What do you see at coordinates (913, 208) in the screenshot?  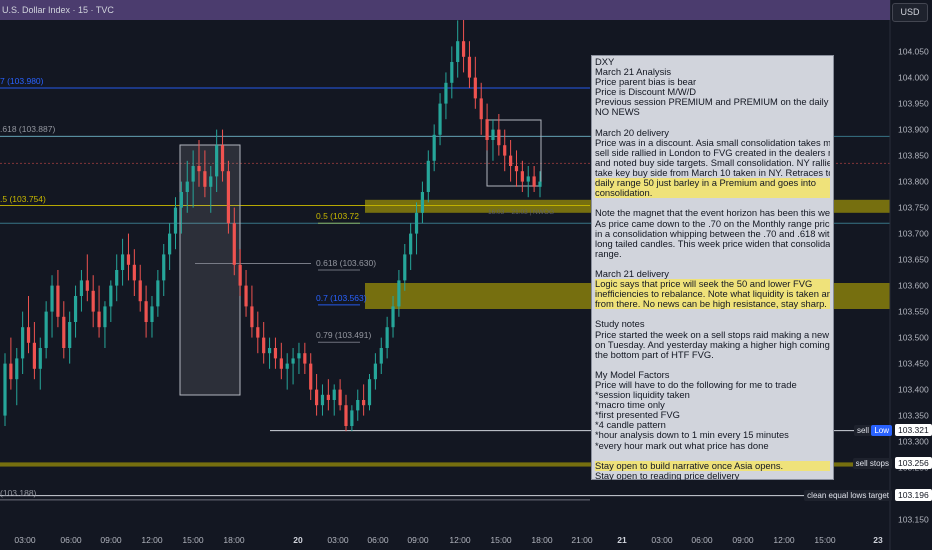 I see `y-tick-label: 103.750` at bounding box center [913, 208].